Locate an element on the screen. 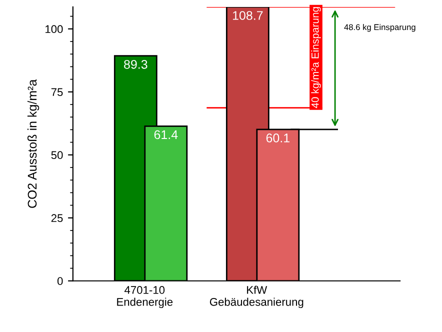  annotation: 48.6 kg Einsparung is located at coordinates (380, 28).